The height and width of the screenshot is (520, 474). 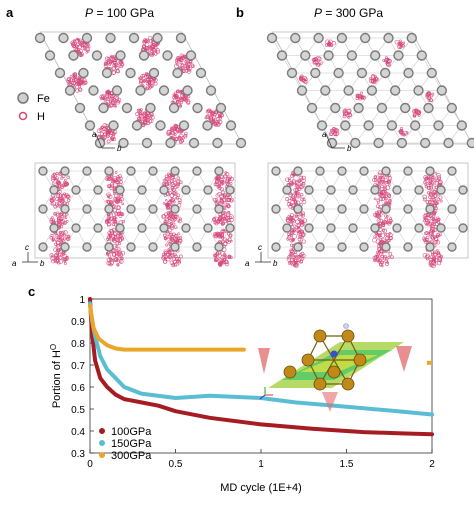 I want to click on x-tick-label: 2, so click(x=432, y=464).